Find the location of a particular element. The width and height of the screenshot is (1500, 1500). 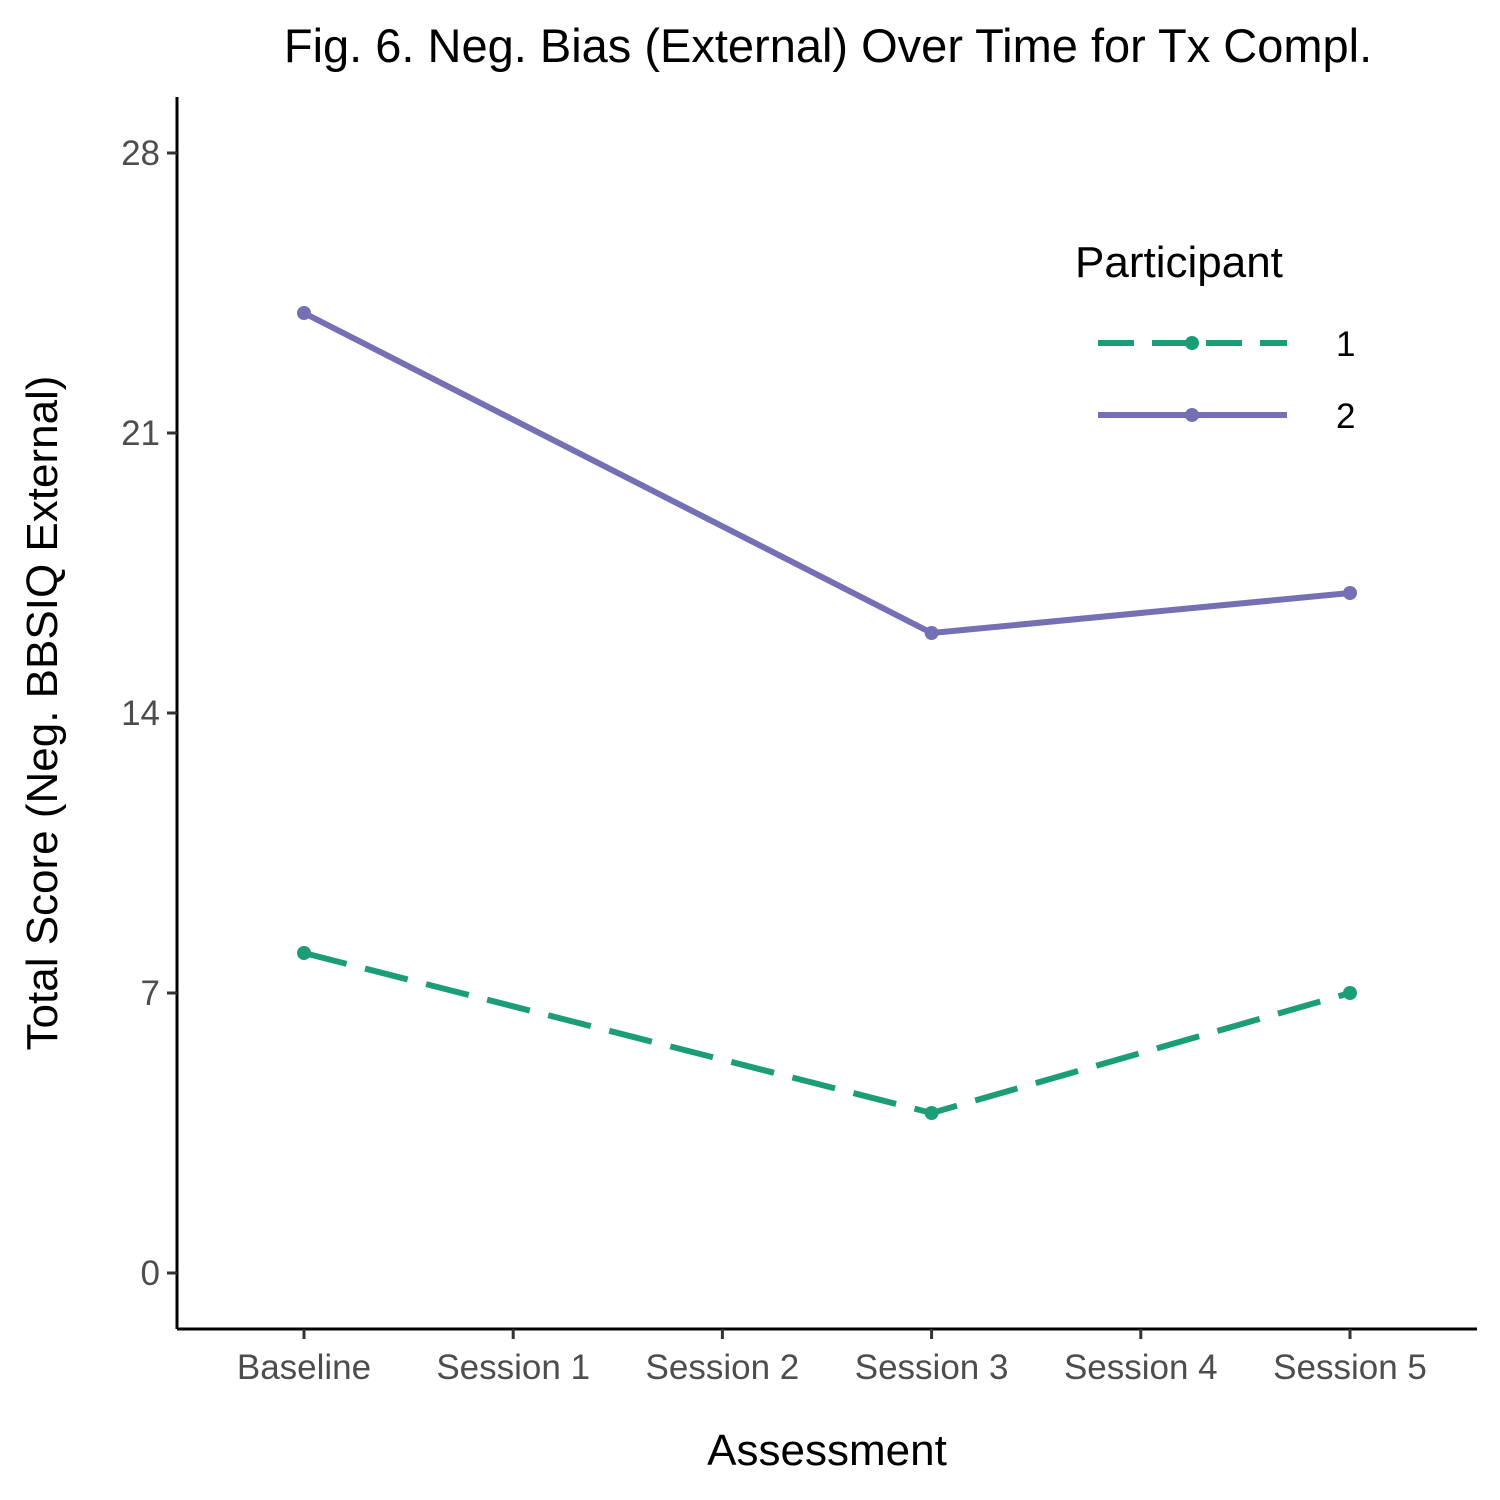

x-tick-label: Session 5 is located at coordinates (1350, 1367).